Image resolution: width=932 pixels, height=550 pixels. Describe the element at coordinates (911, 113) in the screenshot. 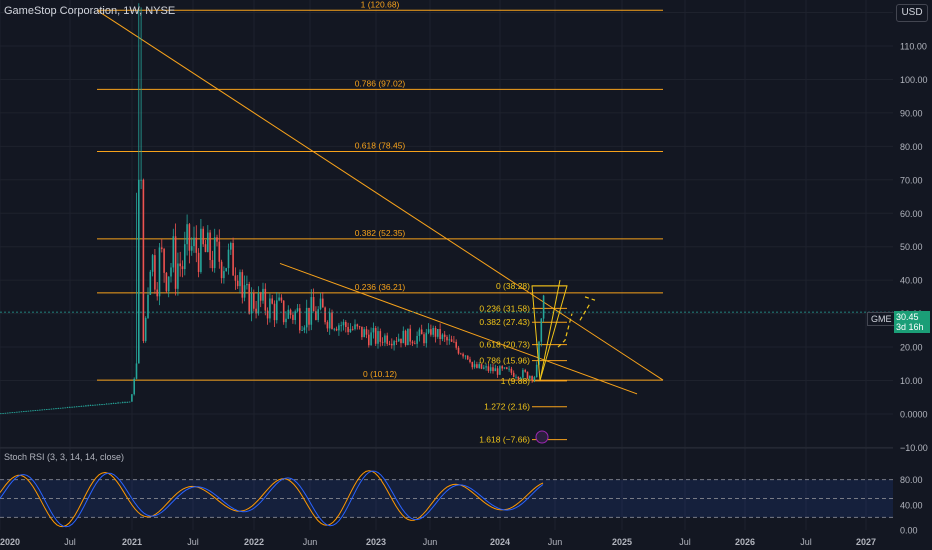

I see `price-tick-label: 90.00` at that location.